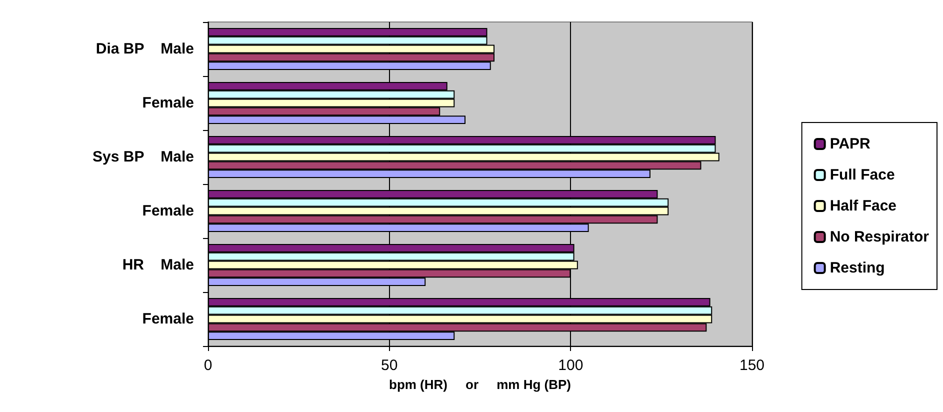 This screenshot has width=943, height=412. What do you see at coordinates (389, 365) in the screenshot?
I see `x-tick-label: 50` at bounding box center [389, 365].